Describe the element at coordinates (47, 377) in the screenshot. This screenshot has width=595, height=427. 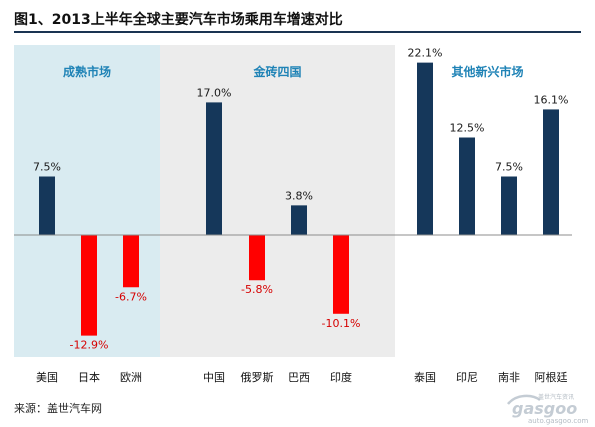
I see `category-label: 美国` at that location.